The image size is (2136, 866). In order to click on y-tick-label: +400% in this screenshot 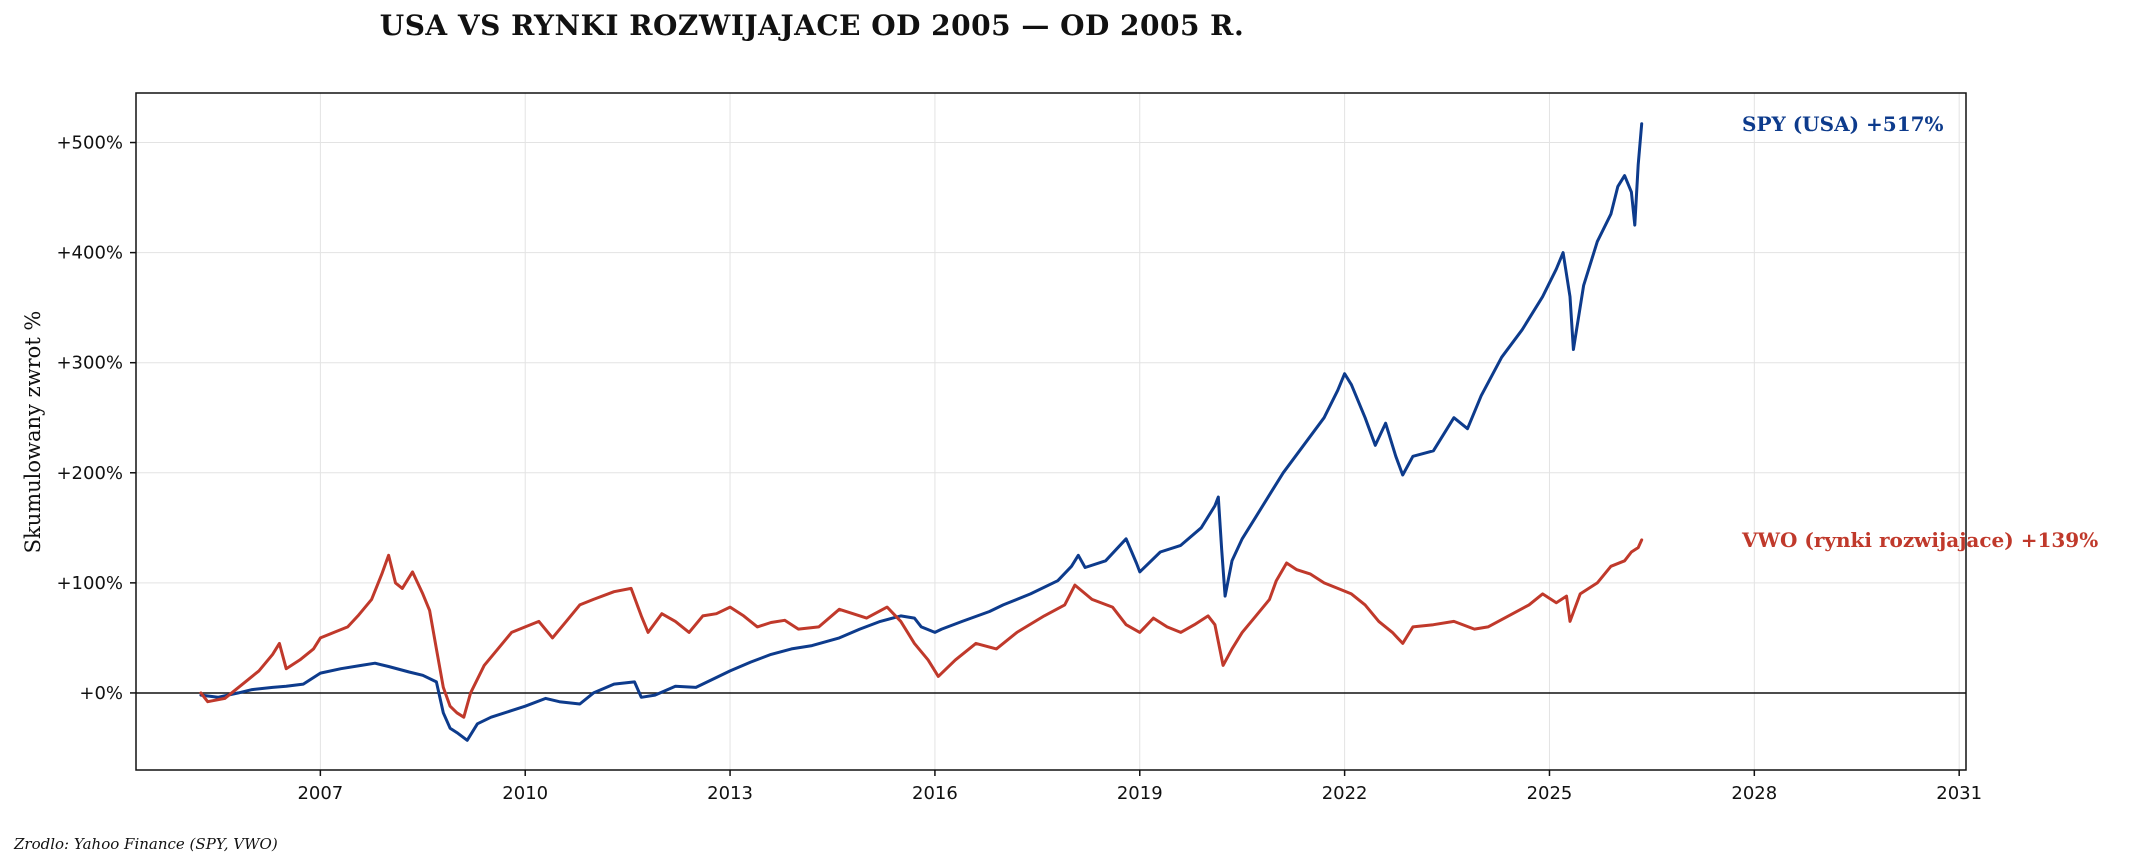, I will do `click(89, 253)`.